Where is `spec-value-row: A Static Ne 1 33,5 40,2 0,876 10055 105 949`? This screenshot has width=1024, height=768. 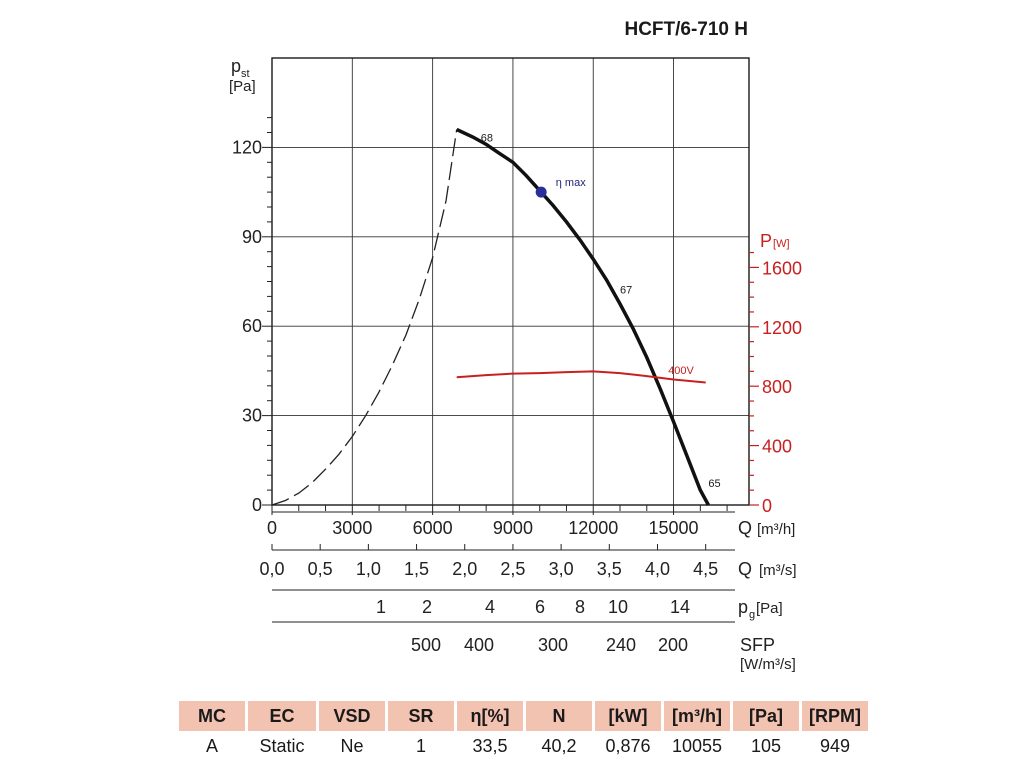
spec-value-row: A Static Ne 1 33,5 40,2 0,876 10055 105 949 is located at coordinates (523, 746).